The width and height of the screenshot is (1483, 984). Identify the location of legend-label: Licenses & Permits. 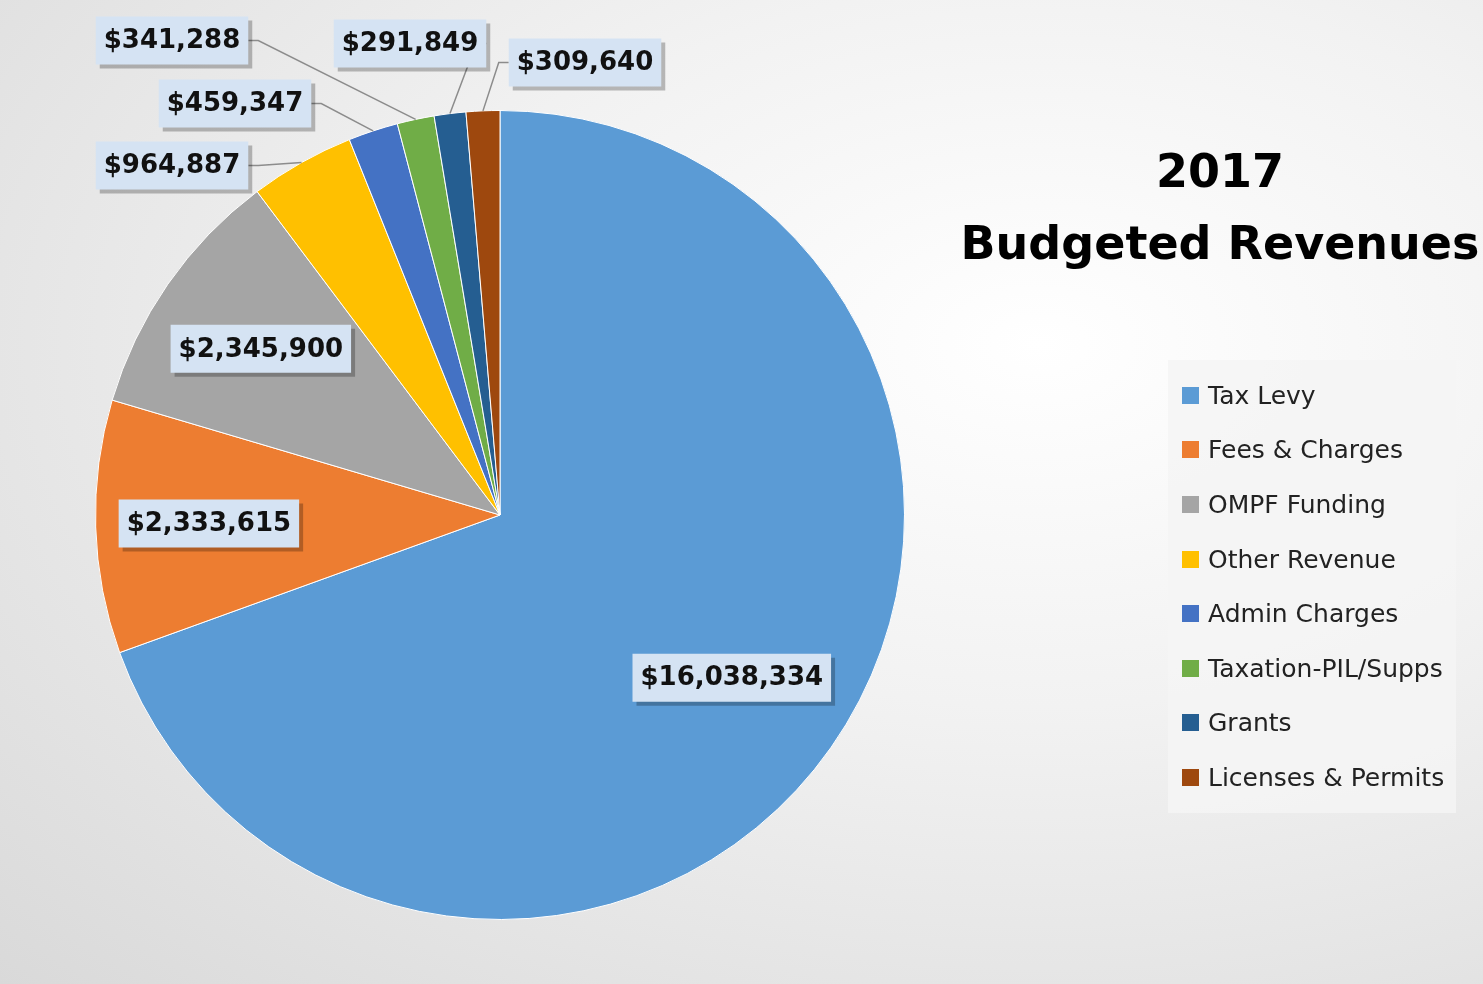
(1326, 777).